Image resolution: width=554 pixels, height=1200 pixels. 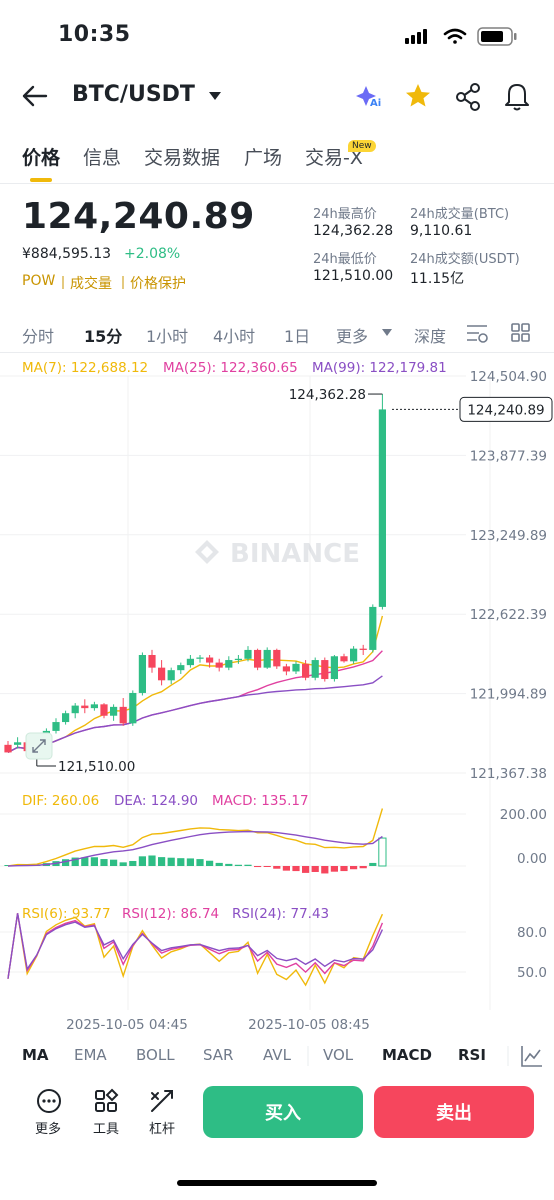 What do you see at coordinates (133, 94) in the screenshot?
I see `pair-title: BTC/USDT` at bounding box center [133, 94].